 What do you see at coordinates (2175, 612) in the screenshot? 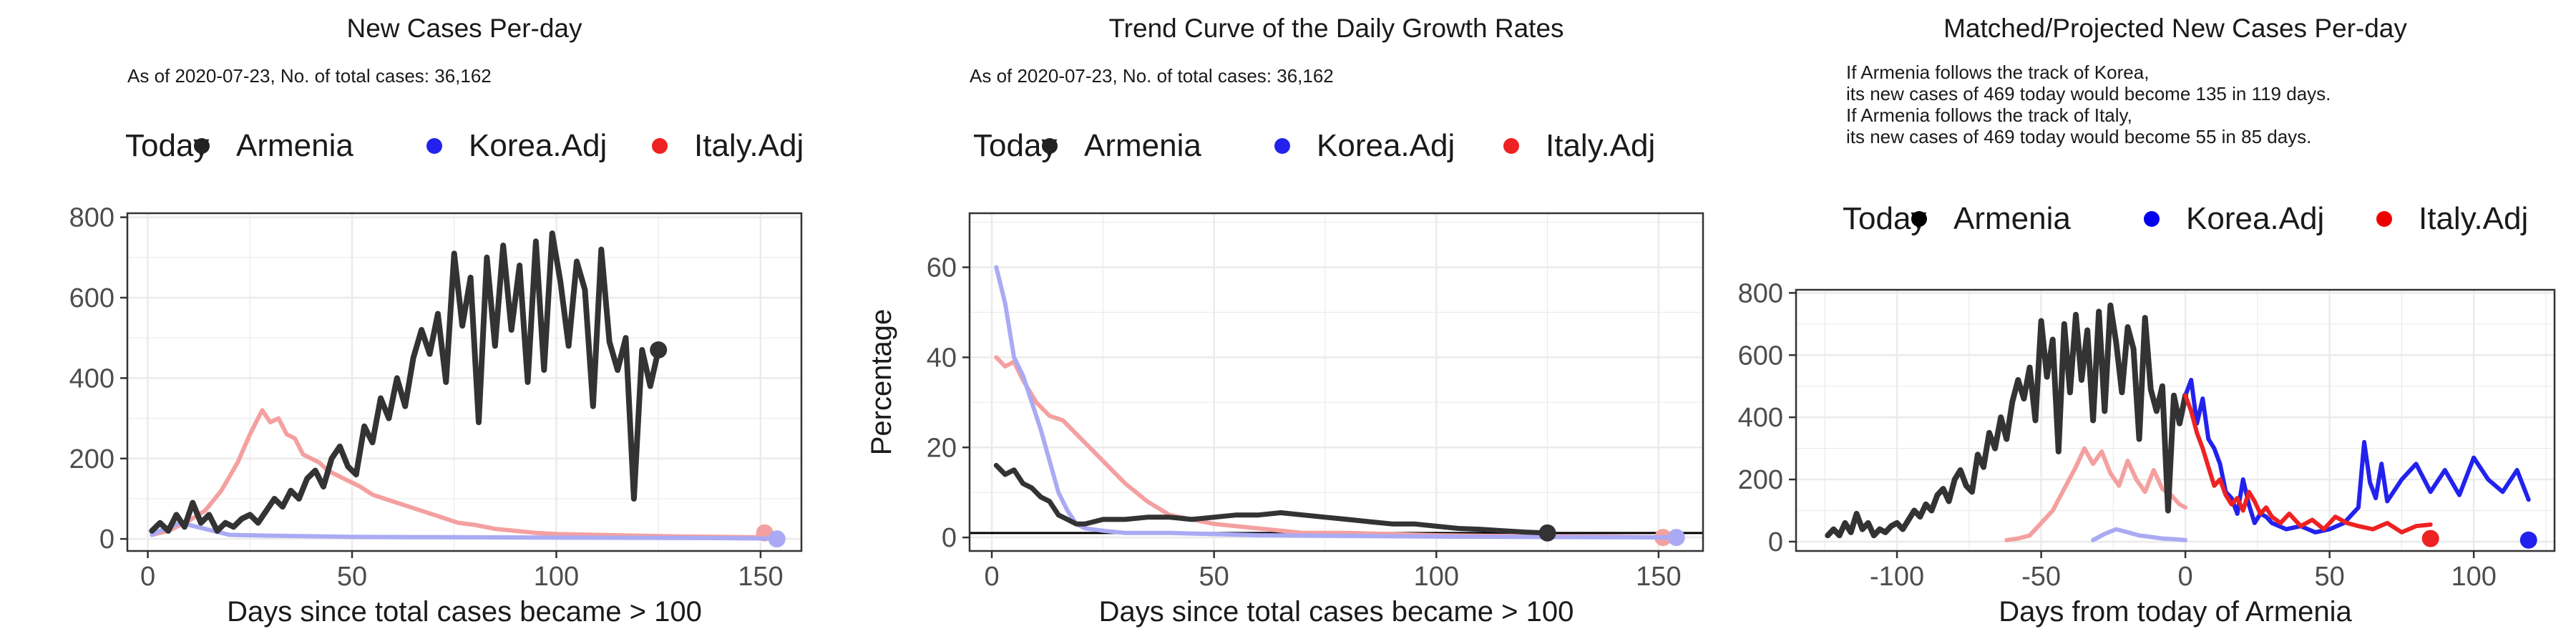
I see `x-axis-label: Days from today of Armenia` at bounding box center [2175, 612].